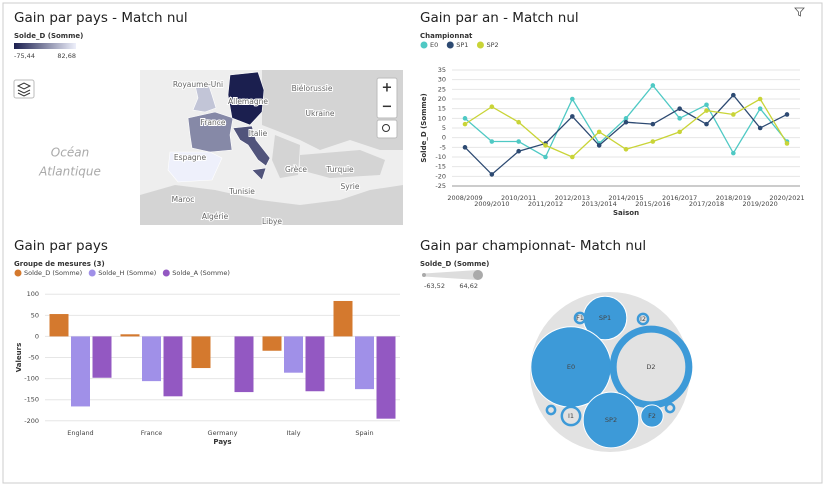  Describe the element at coordinates (571, 367) in the screenshot. I see `bubble-label: E0` at that location.